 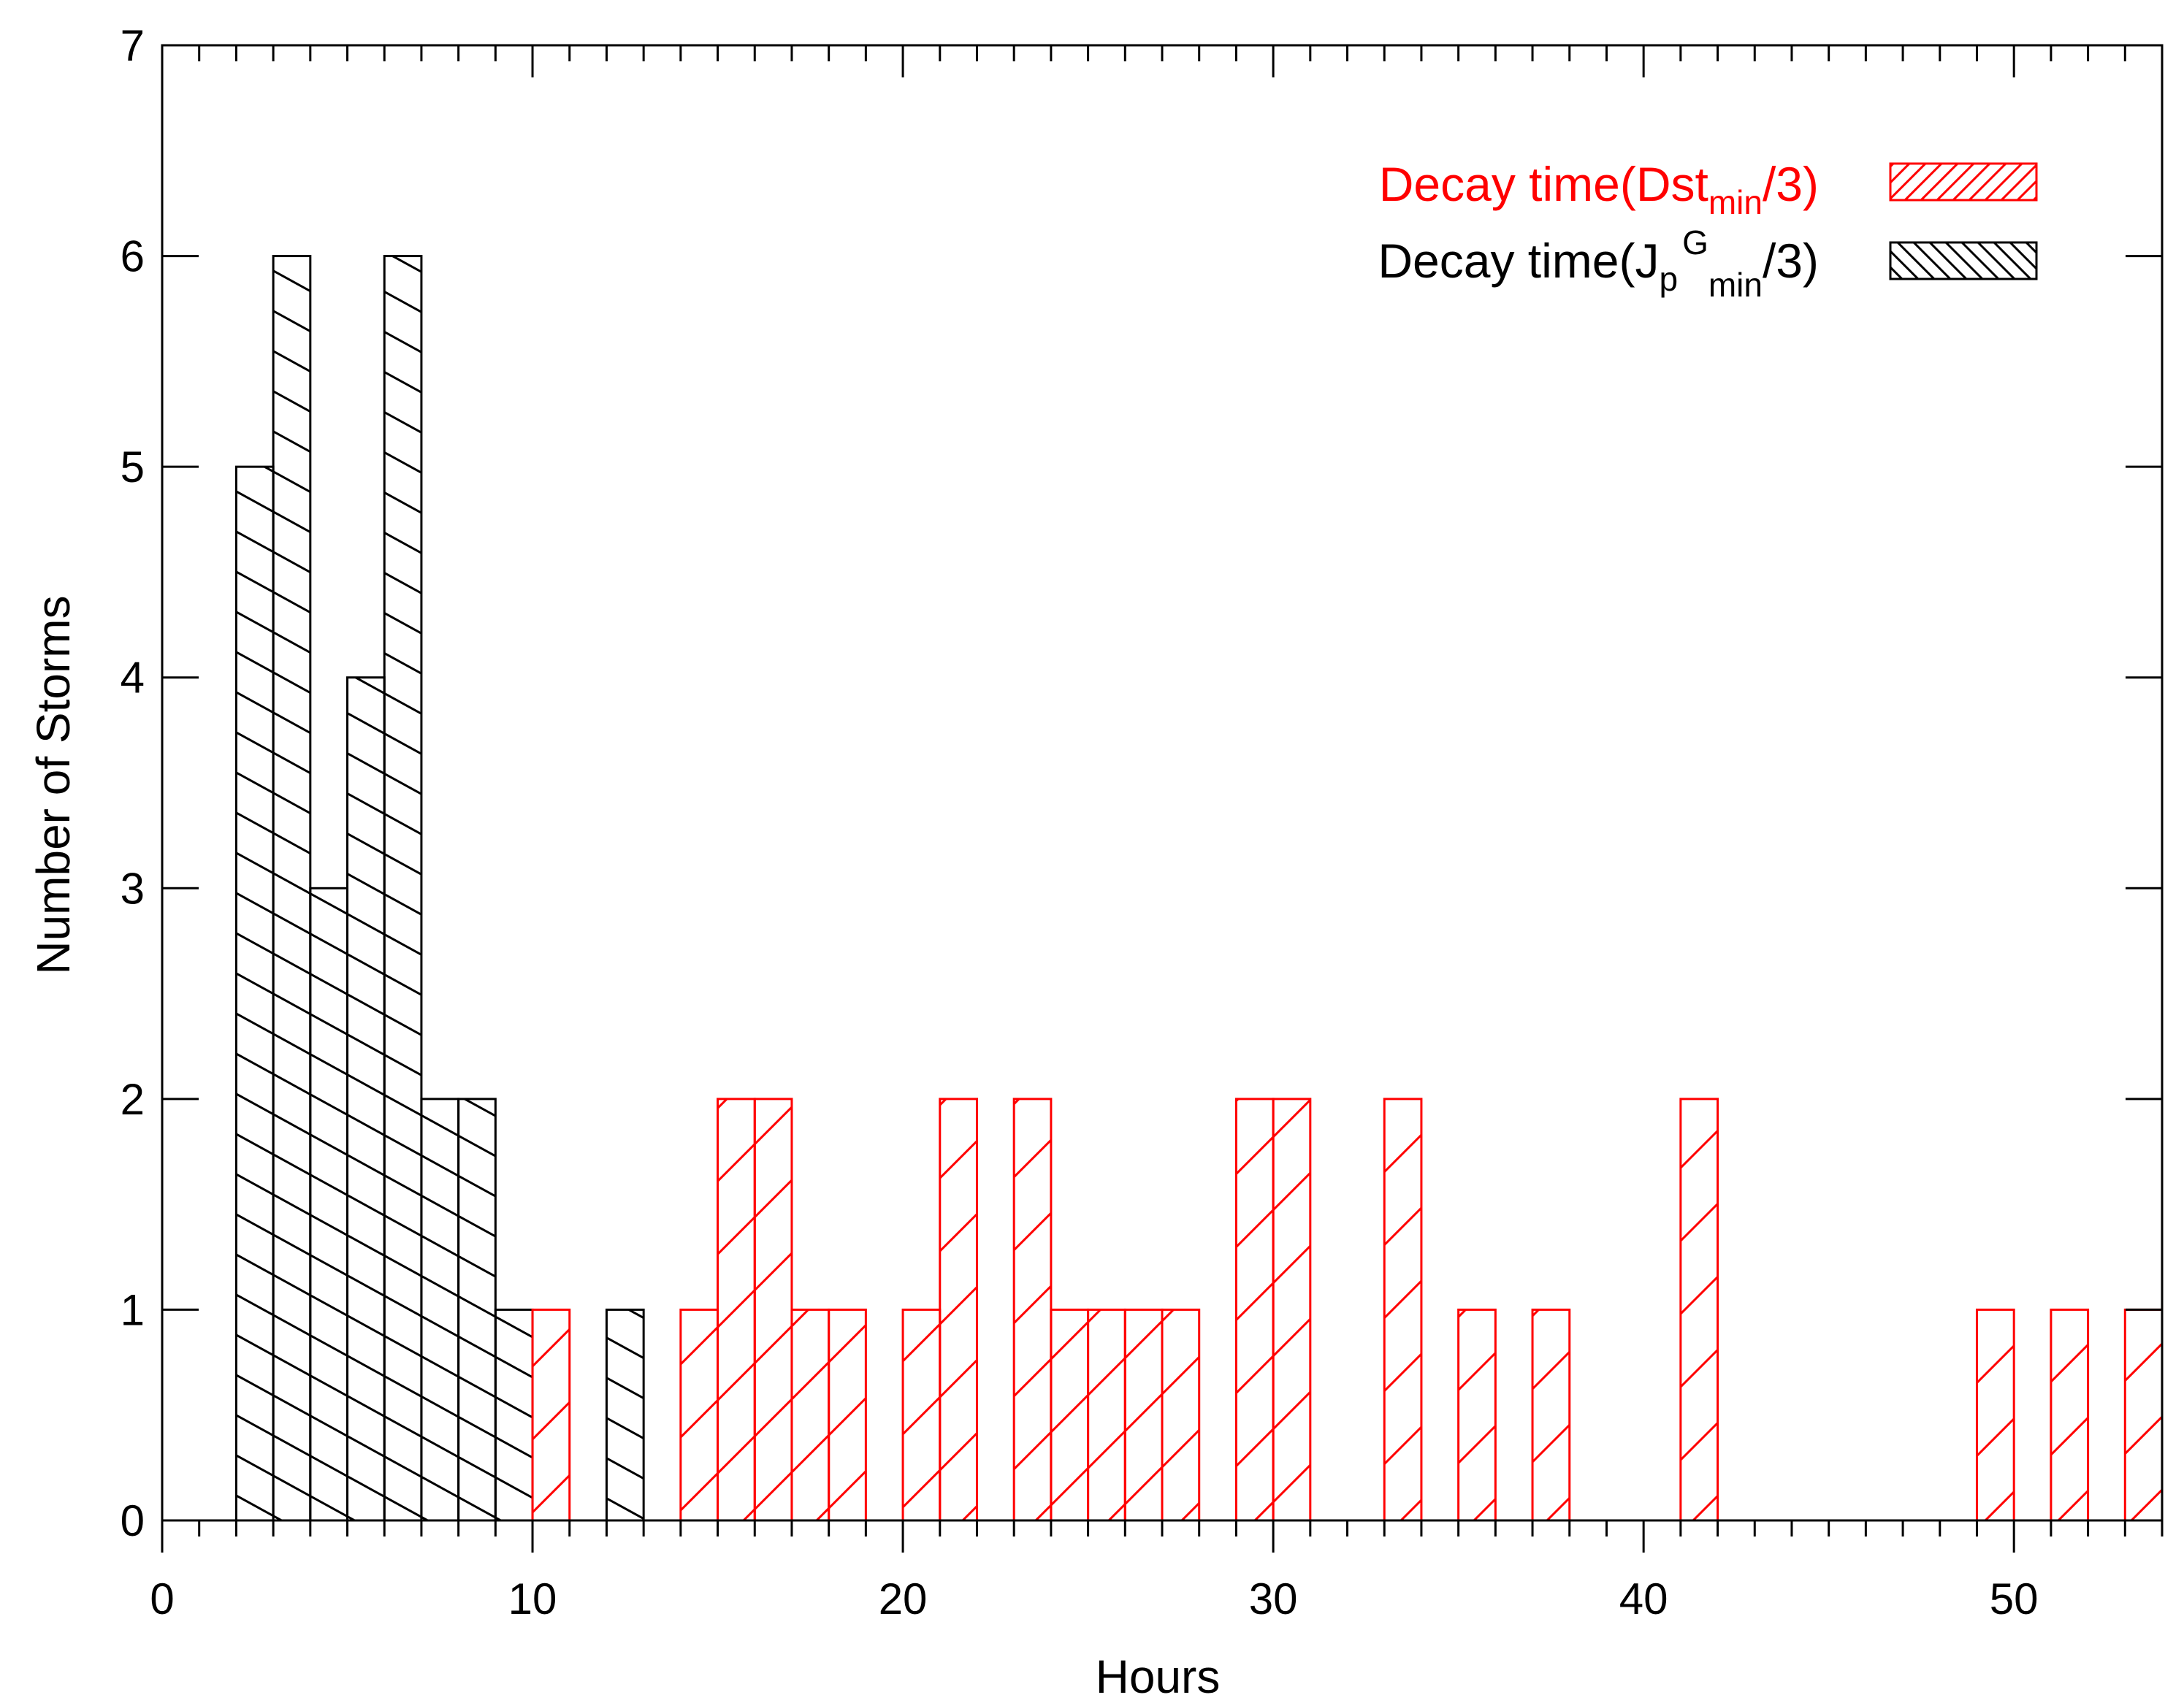 What do you see at coordinates (1599, 263) in the screenshot?
I see `legend-label-black: Decay time(JpGmin/3)` at bounding box center [1599, 263].